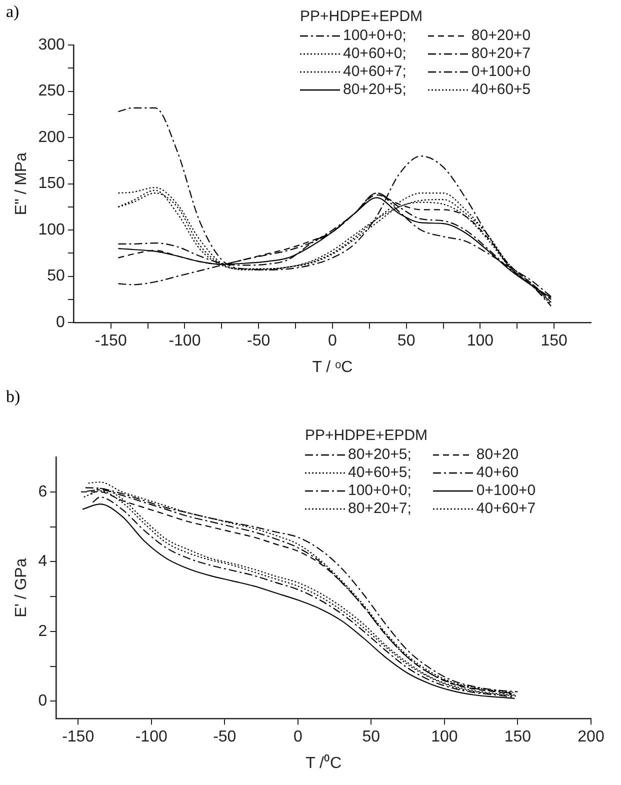  Describe the element at coordinates (497, 472) in the screenshot. I see `legend-label: 40+60` at that location.